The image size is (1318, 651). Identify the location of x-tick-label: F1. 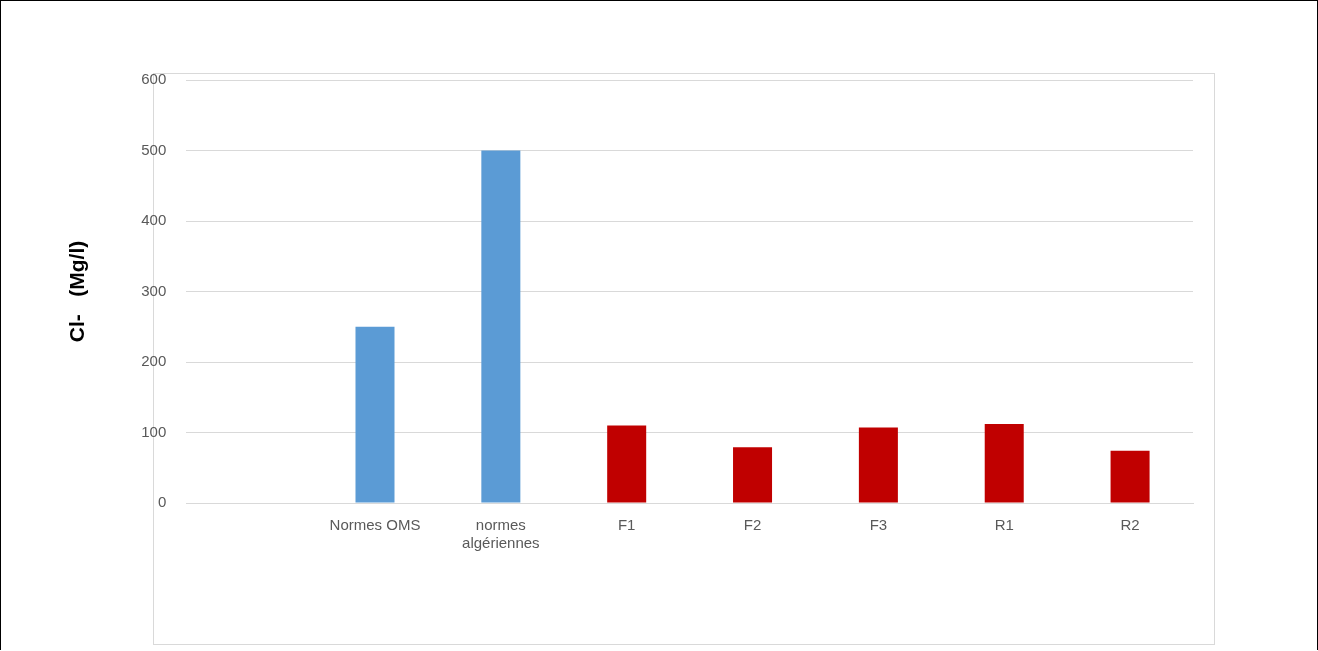
(626, 525).